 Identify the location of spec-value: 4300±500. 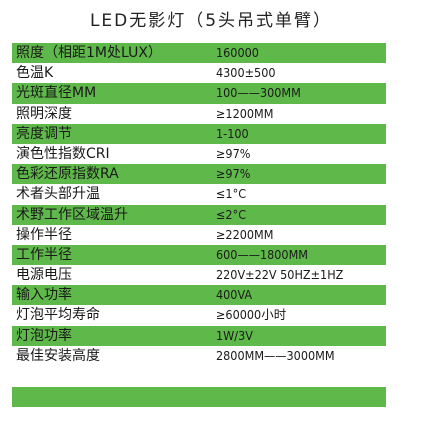
(246, 73).